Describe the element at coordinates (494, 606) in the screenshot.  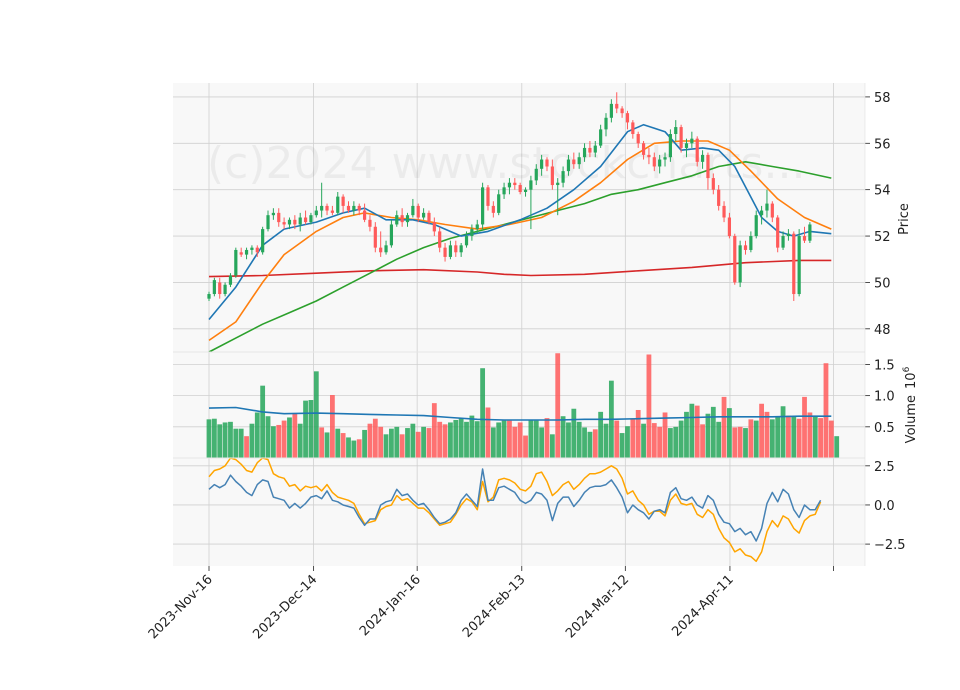
I see `x-tick-label: 2024-Feb-13` at that location.